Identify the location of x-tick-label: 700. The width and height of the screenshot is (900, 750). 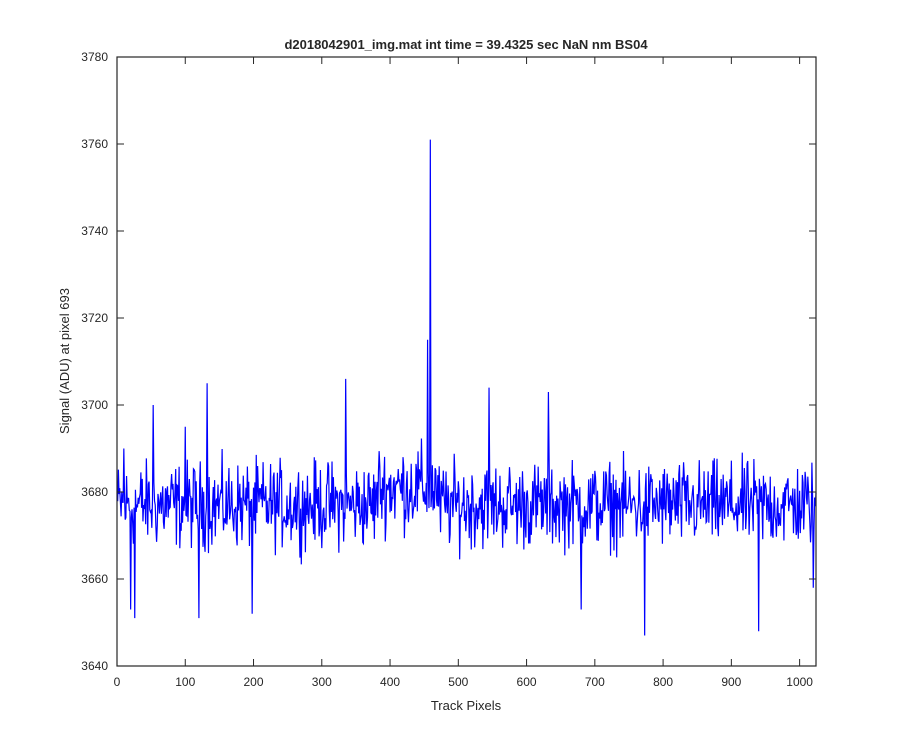
(595, 682).